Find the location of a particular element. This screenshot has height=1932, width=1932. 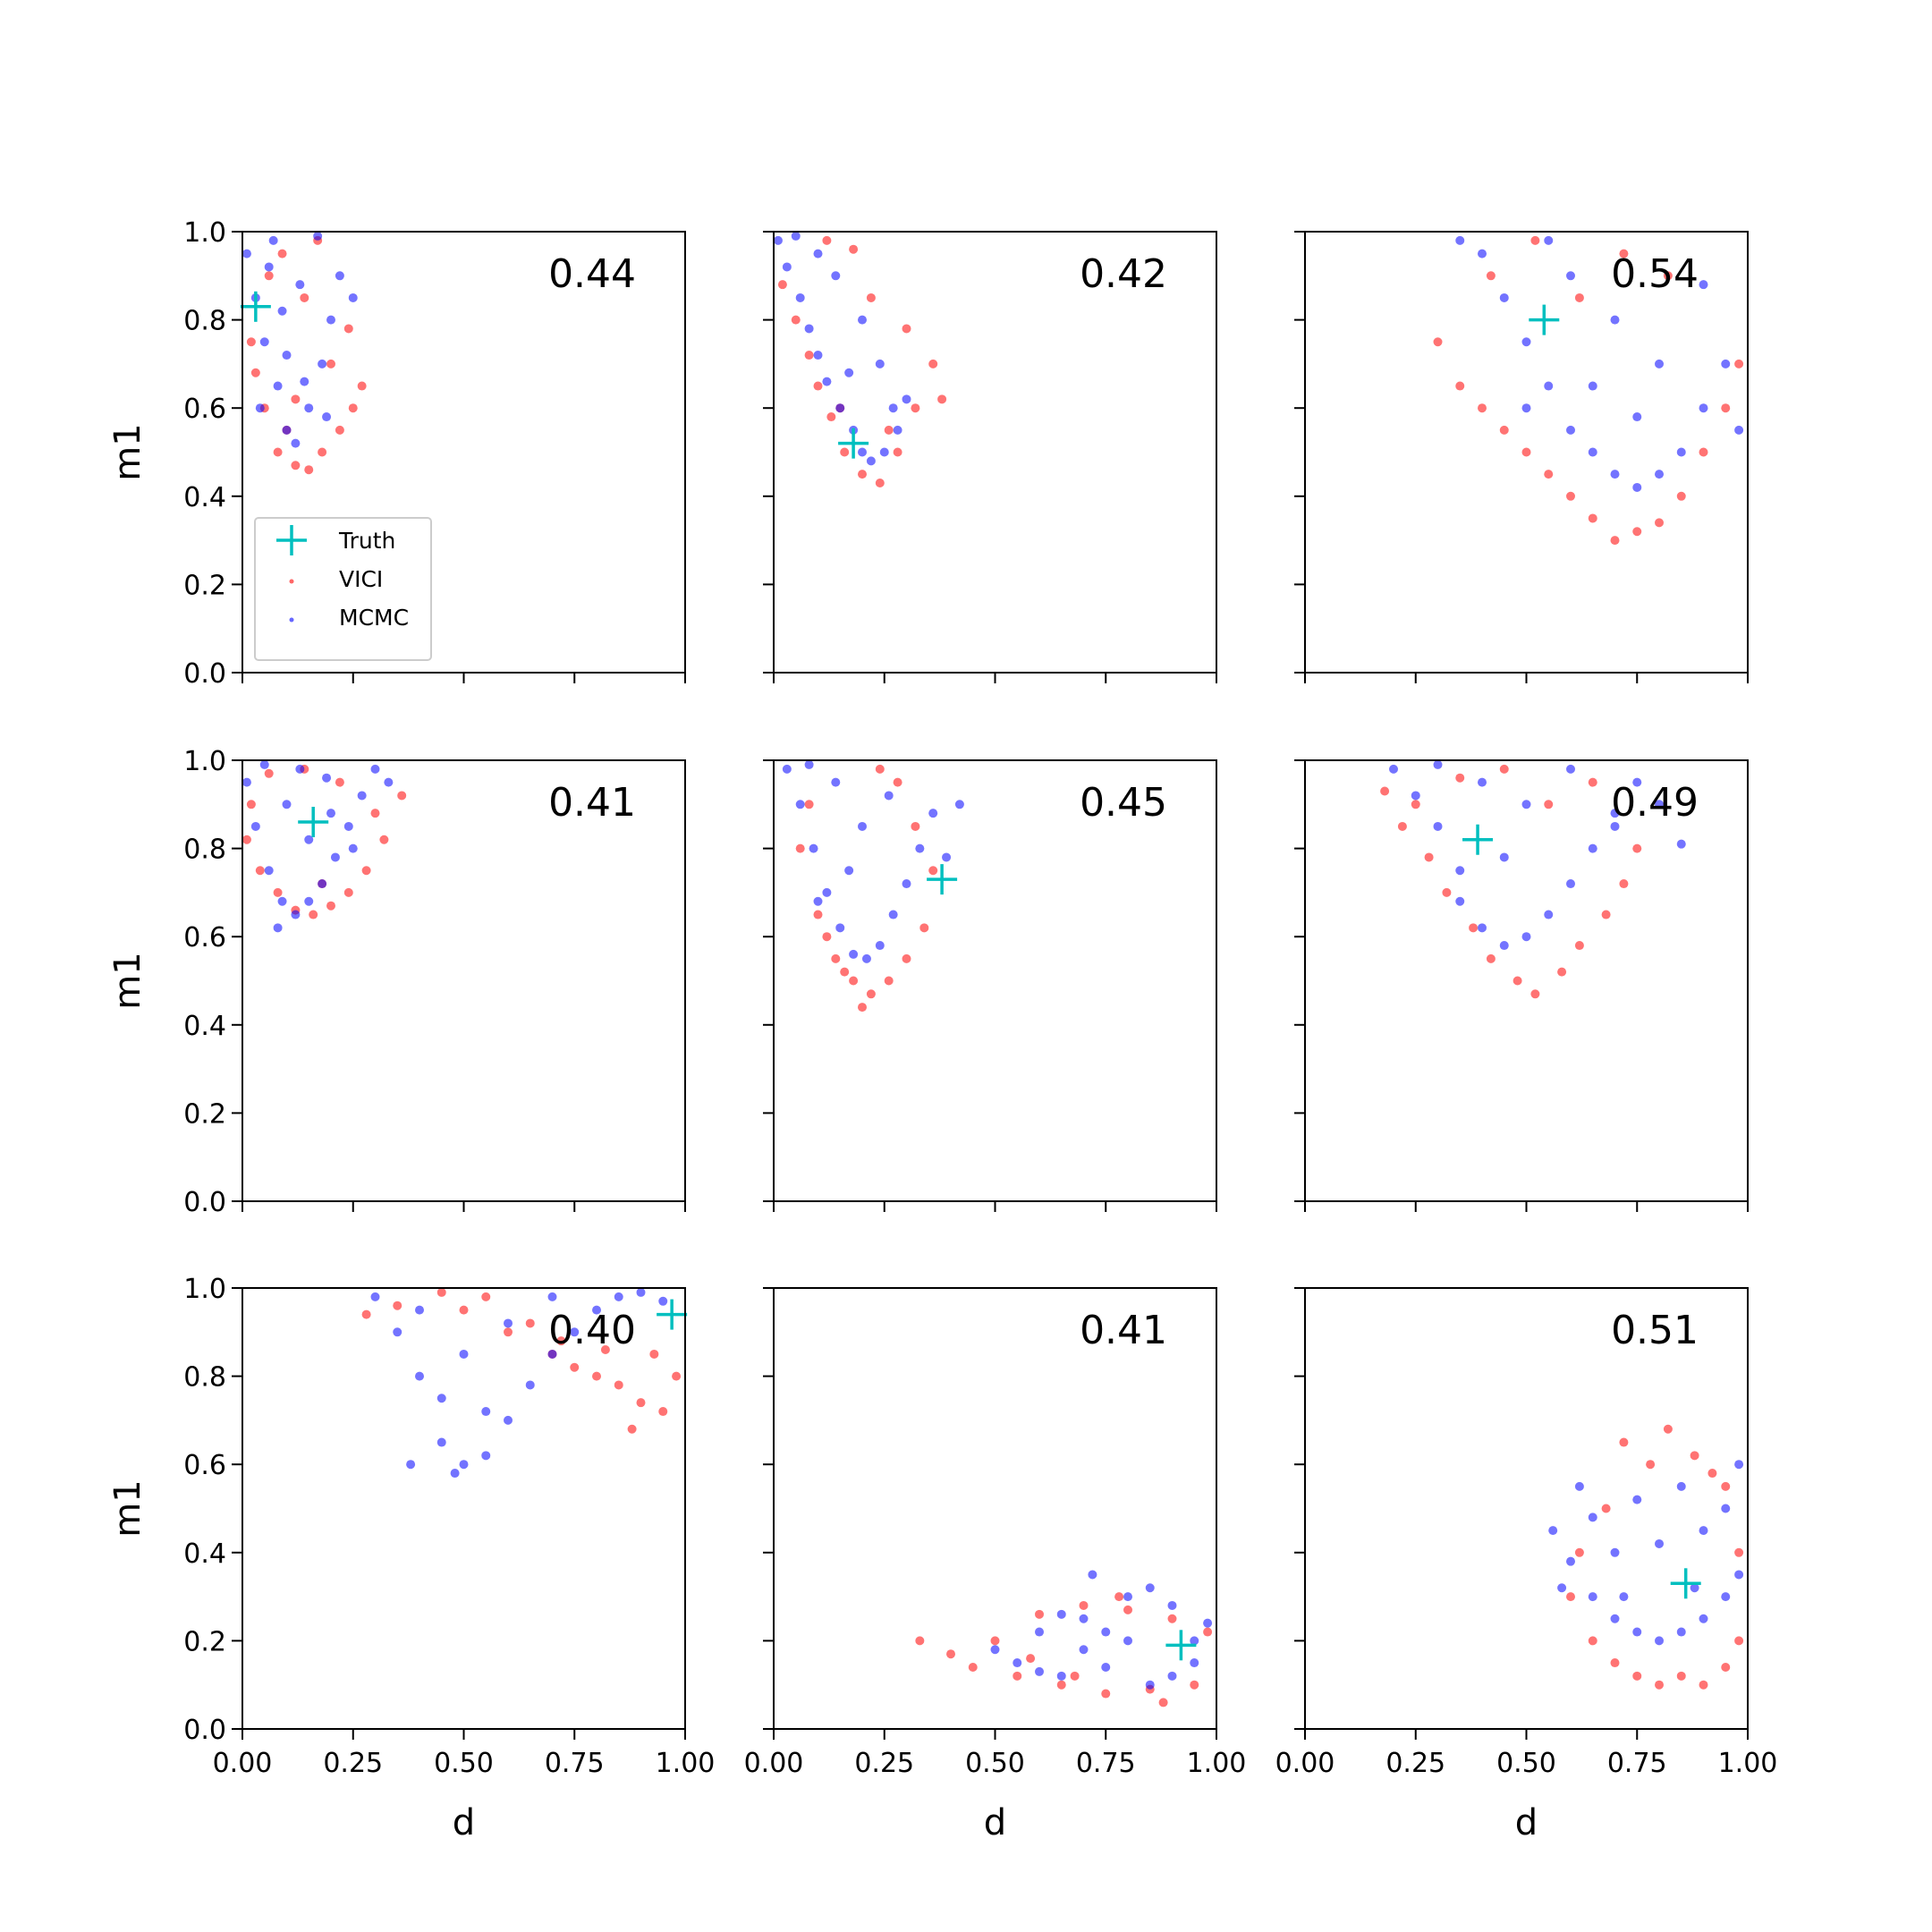

x-axis-label: d is located at coordinates (464, 1822).